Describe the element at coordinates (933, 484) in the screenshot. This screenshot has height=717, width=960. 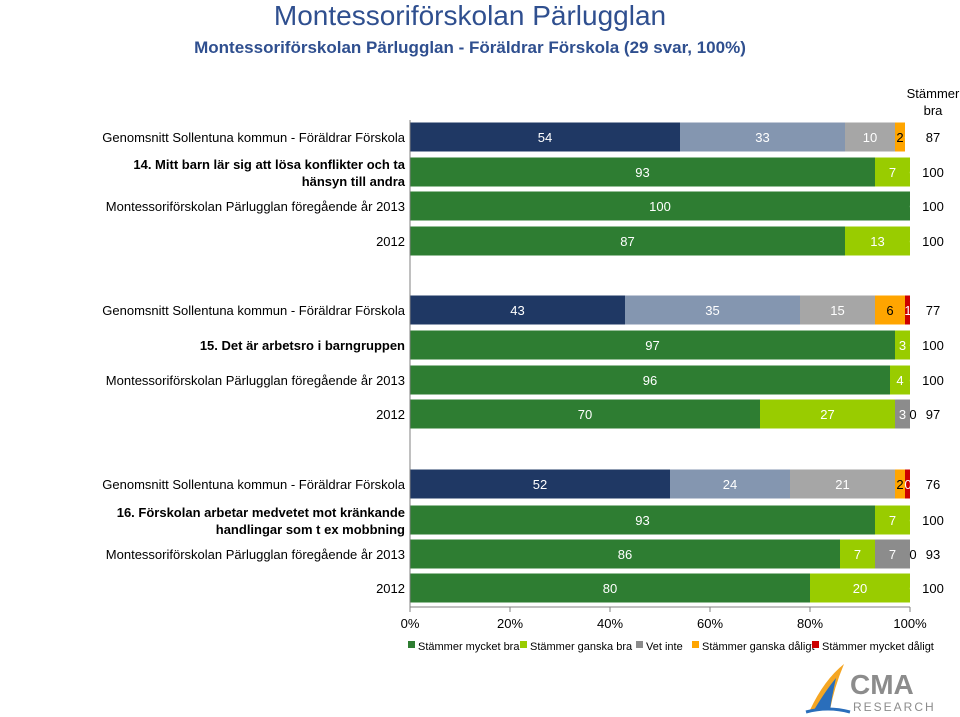
I see `total-value-label: 76` at that location.